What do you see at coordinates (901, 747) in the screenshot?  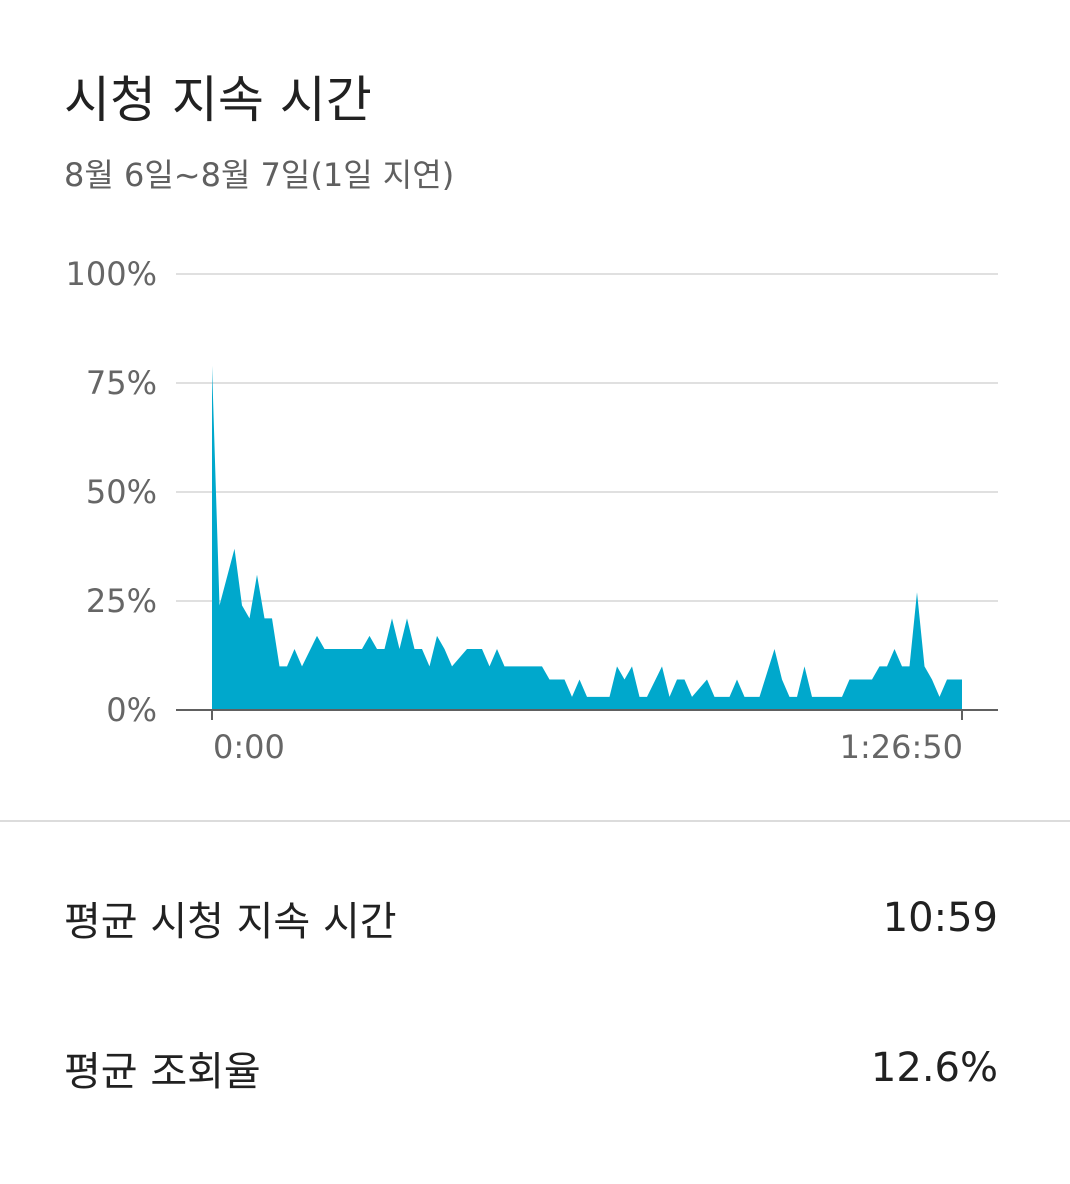 I see `x-tick-label: 1:26:50` at bounding box center [901, 747].